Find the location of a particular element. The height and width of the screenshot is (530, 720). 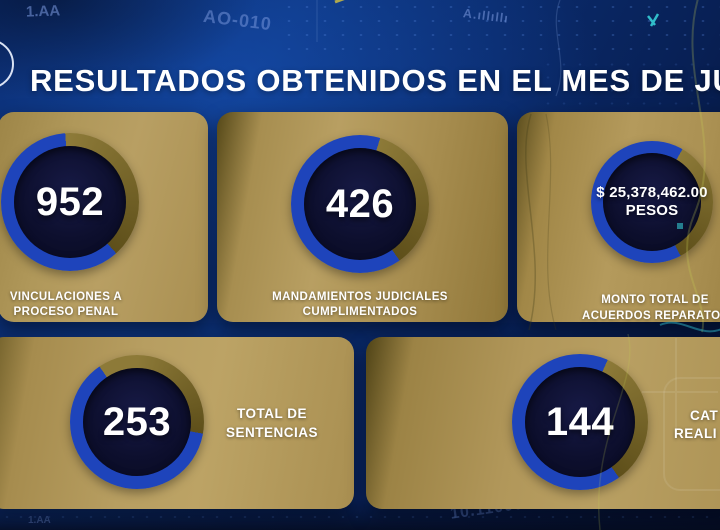

page-title: RESULTADOS OBTENIDOS EN EL MES DE JU is located at coordinates (375, 80).